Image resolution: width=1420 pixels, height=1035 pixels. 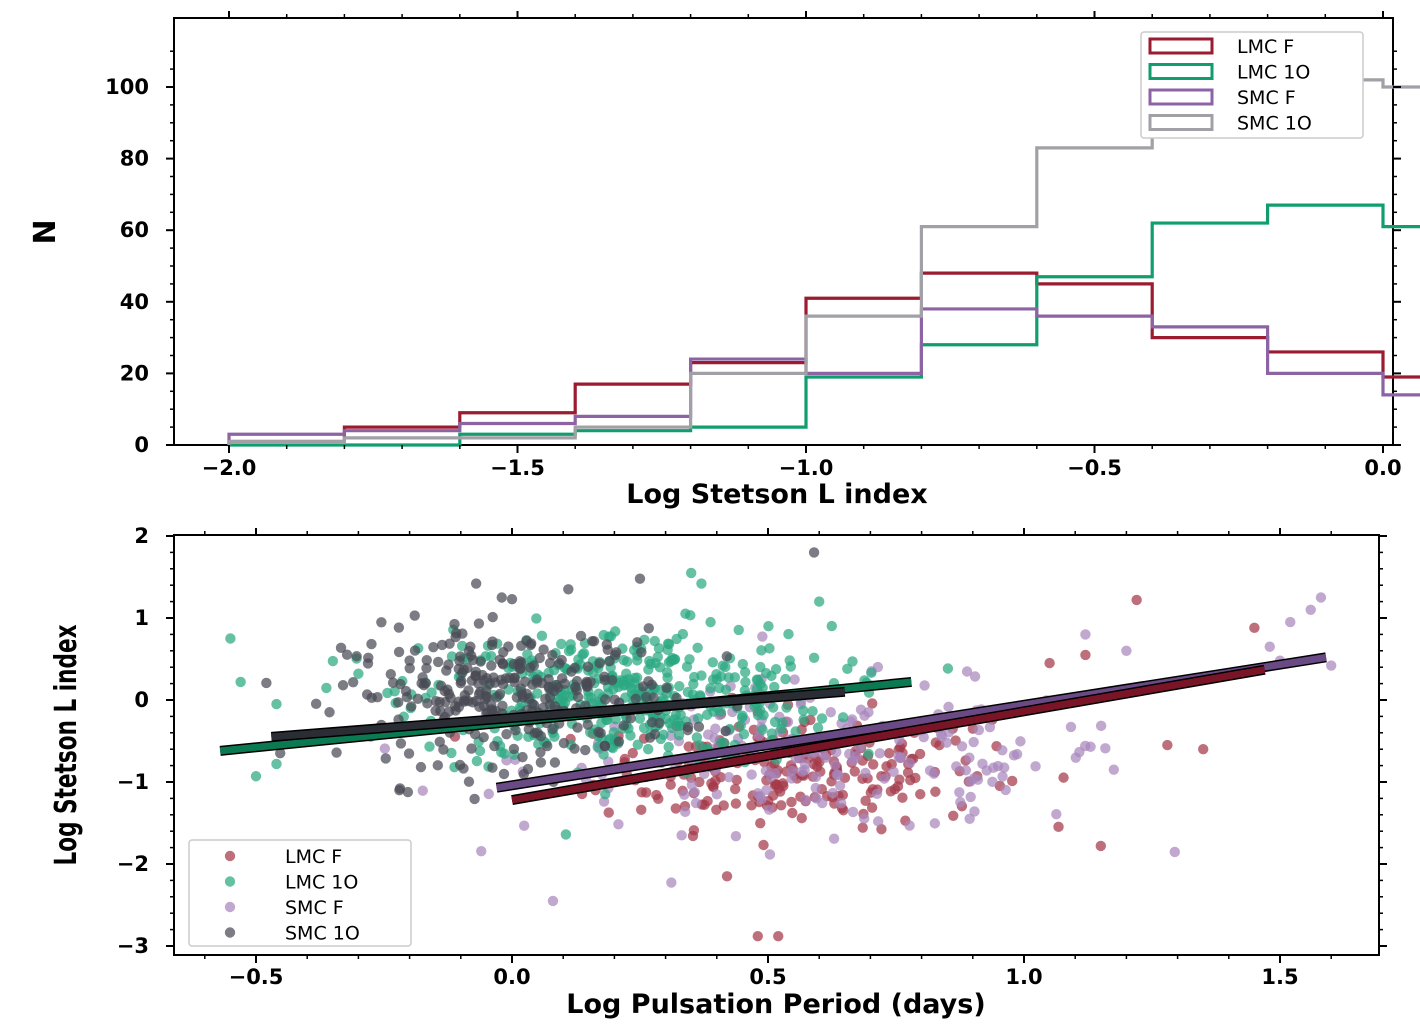 I want to click on scatter-y-tick-label: −1, so click(x=133, y=782).